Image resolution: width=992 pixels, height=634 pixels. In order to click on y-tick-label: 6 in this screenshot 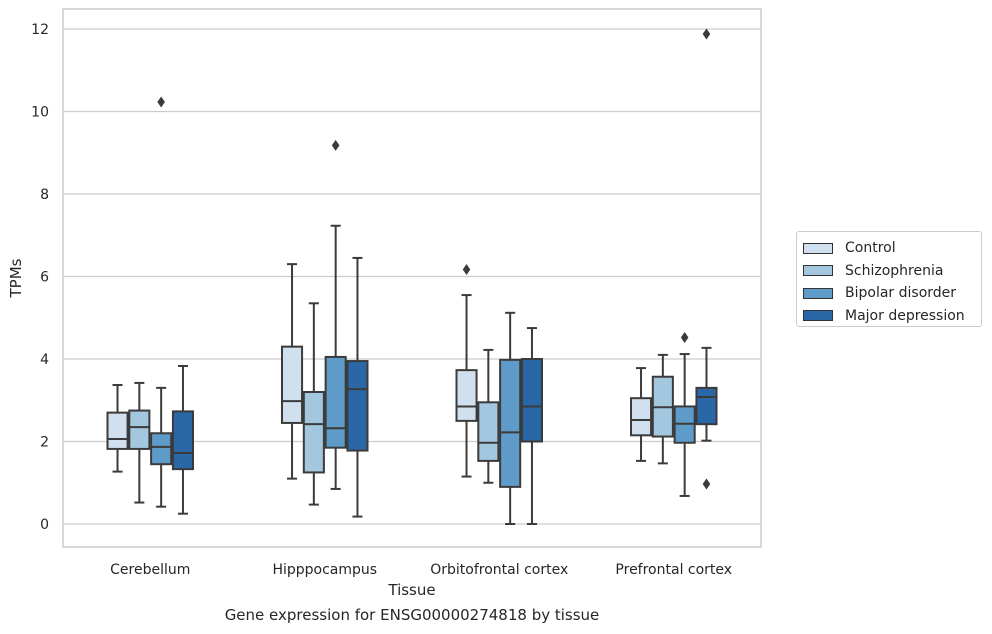, I will do `click(44, 278)`.